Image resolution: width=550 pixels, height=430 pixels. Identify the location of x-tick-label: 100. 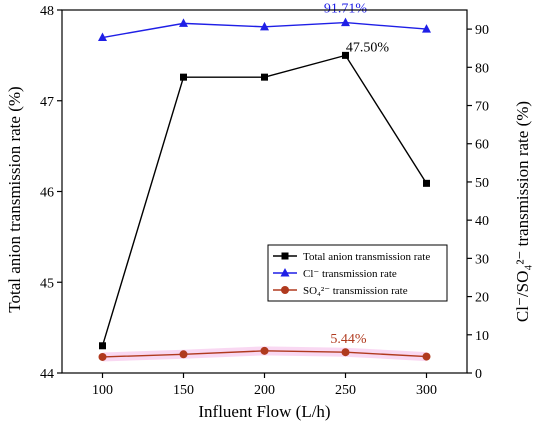
(102, 390).